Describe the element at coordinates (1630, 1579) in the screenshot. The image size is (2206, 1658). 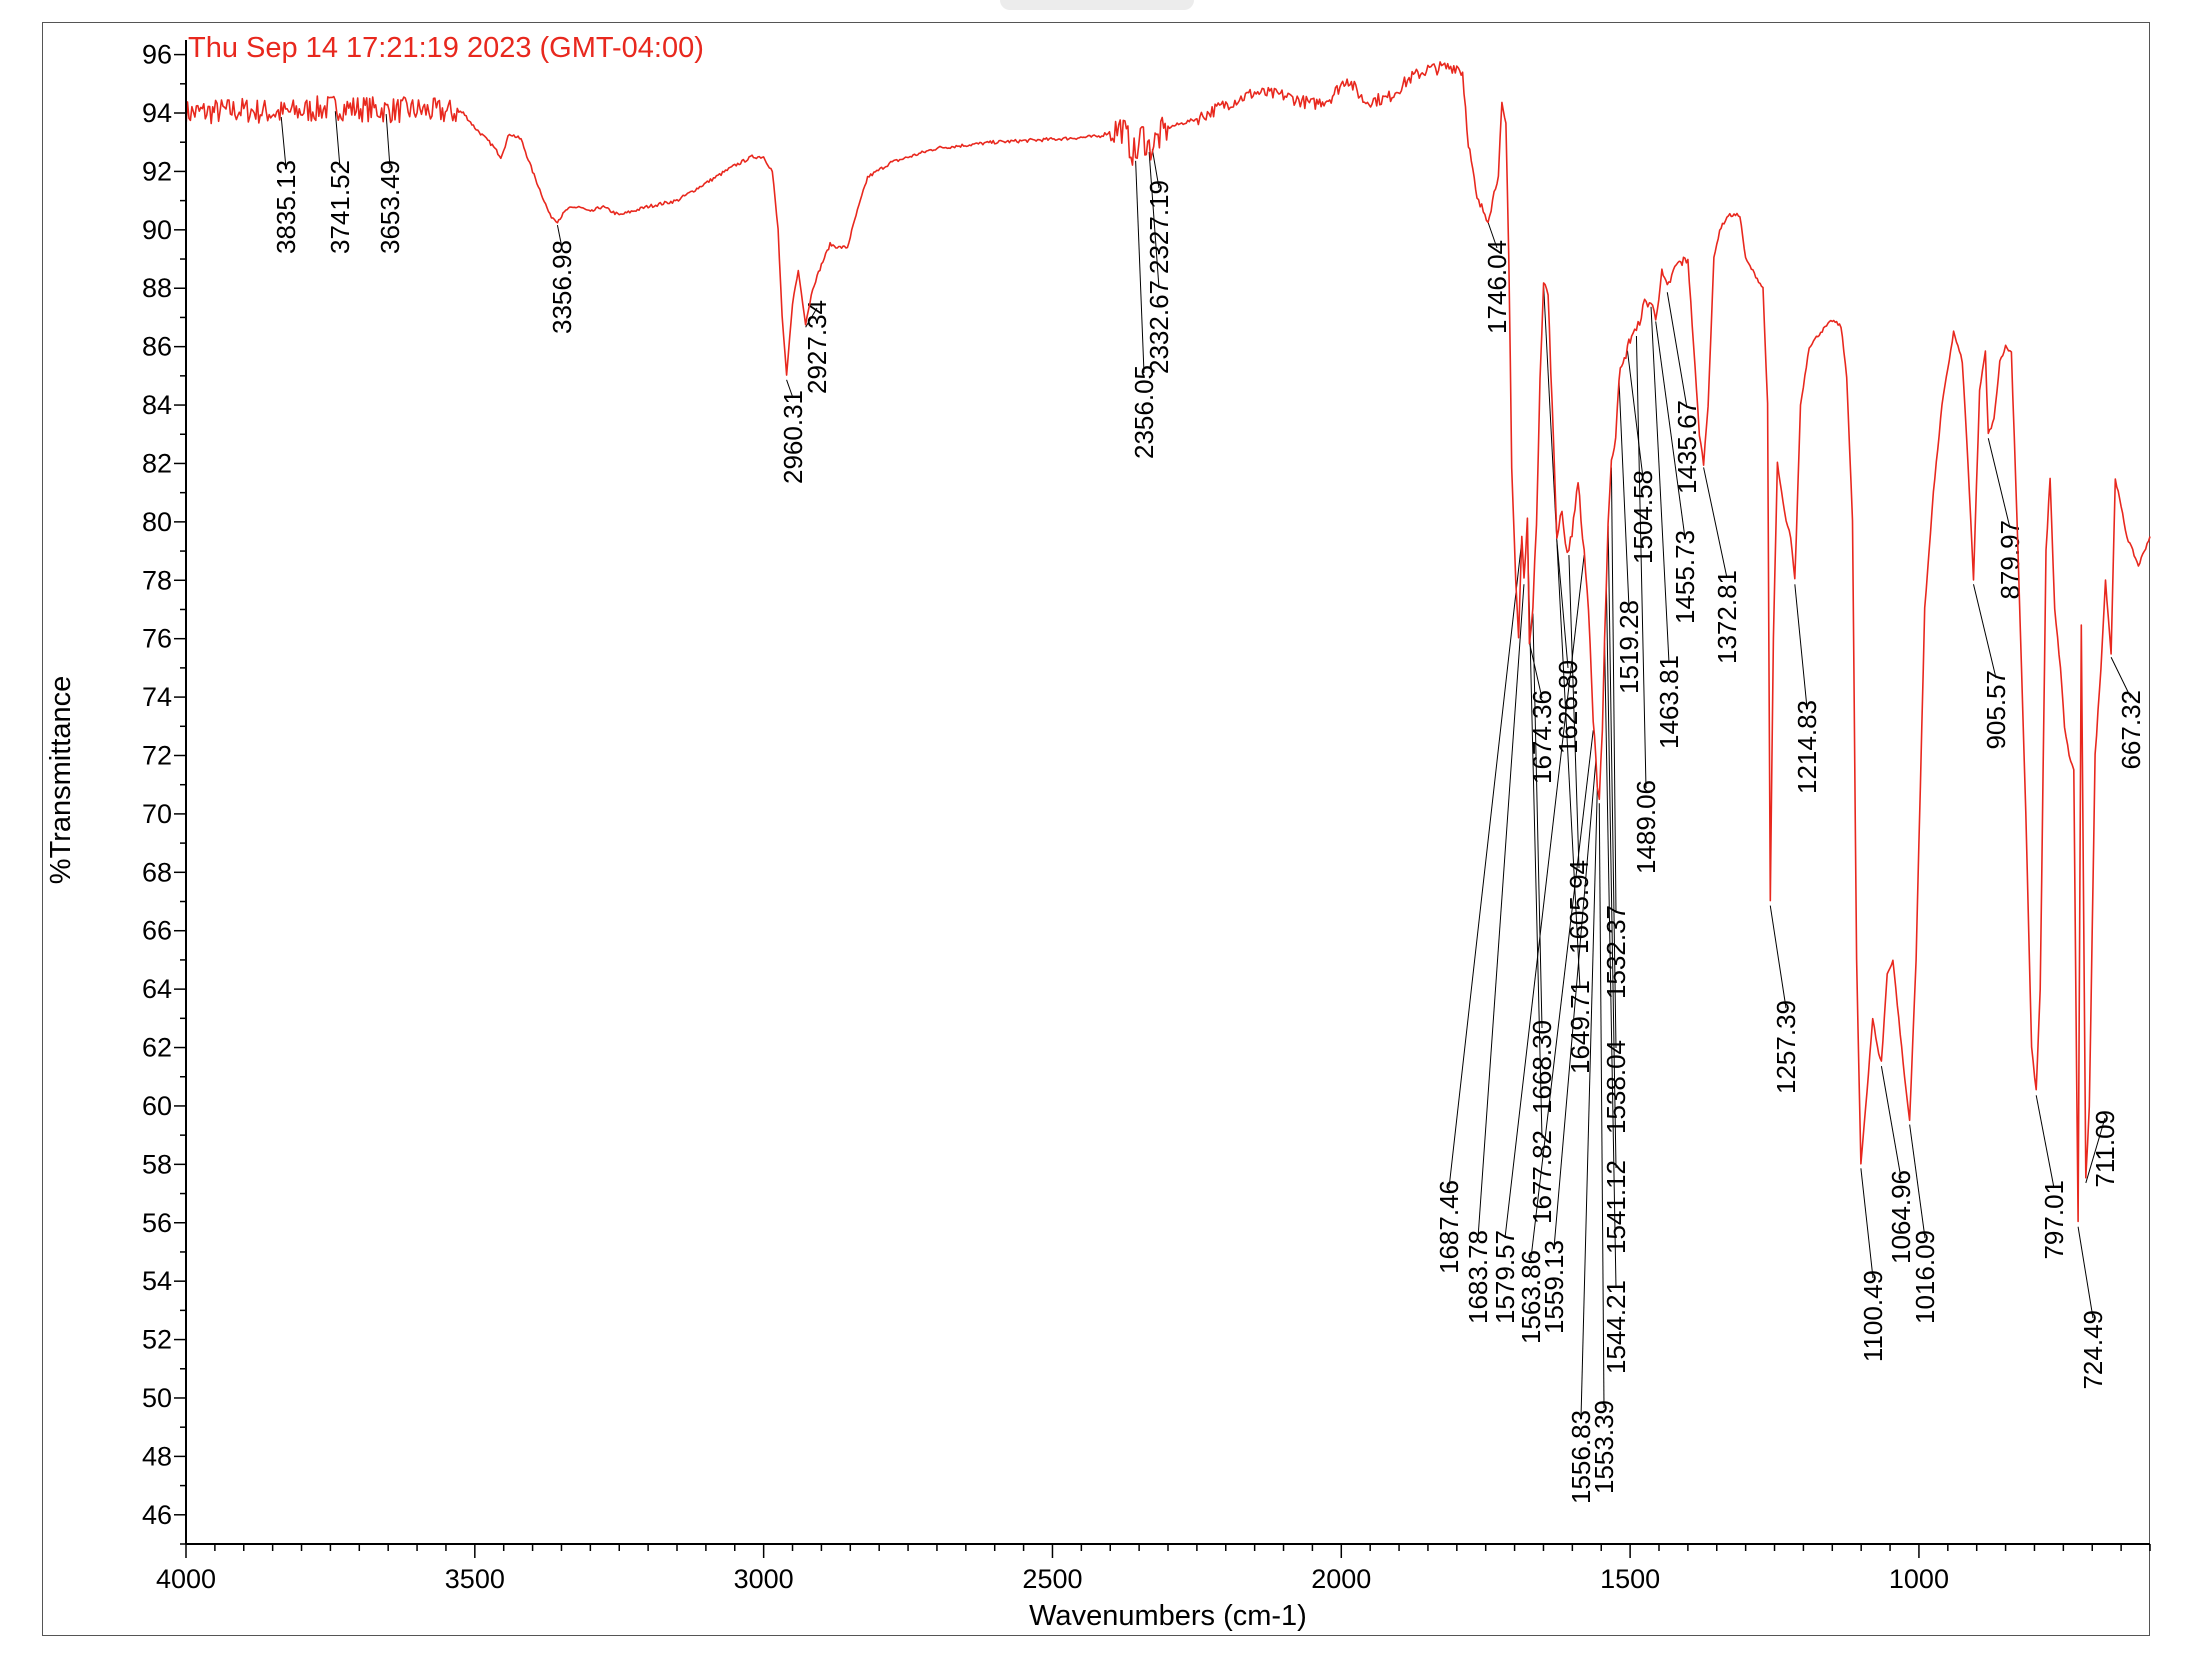
I see `x-tick-label: 1500` at that location.